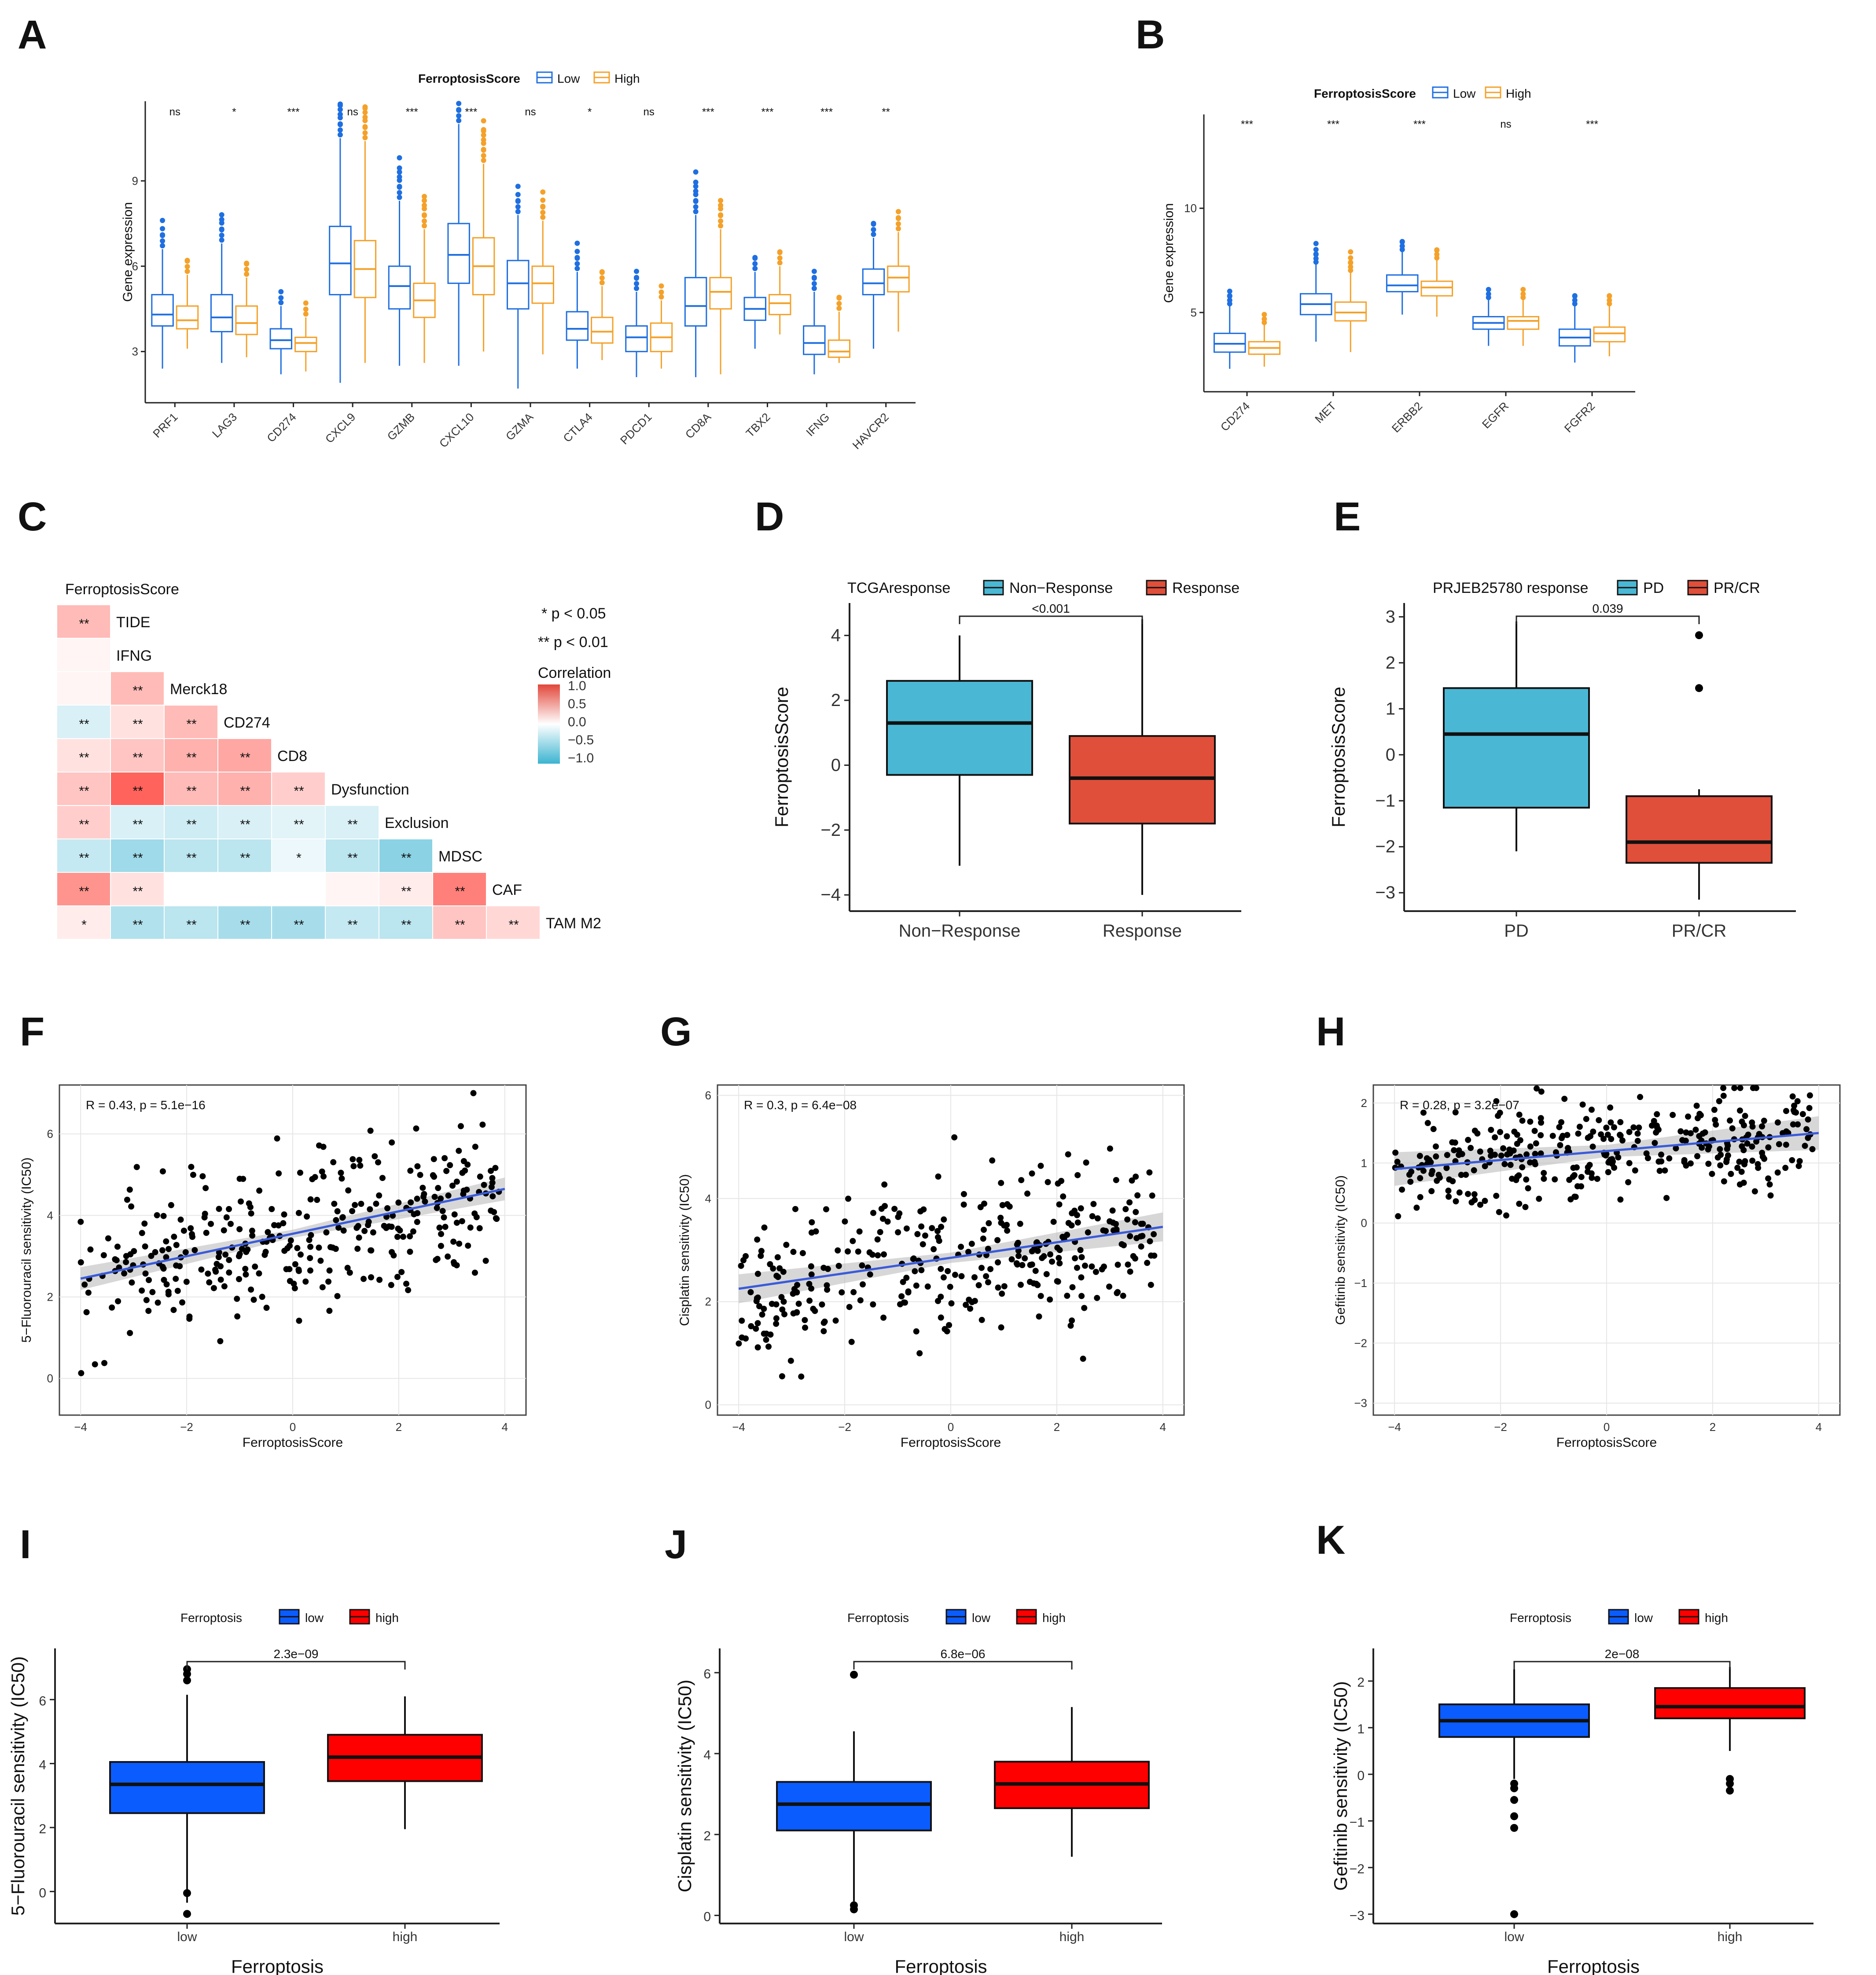  I want to click on panel-letter-d: D, so click(770, 516).